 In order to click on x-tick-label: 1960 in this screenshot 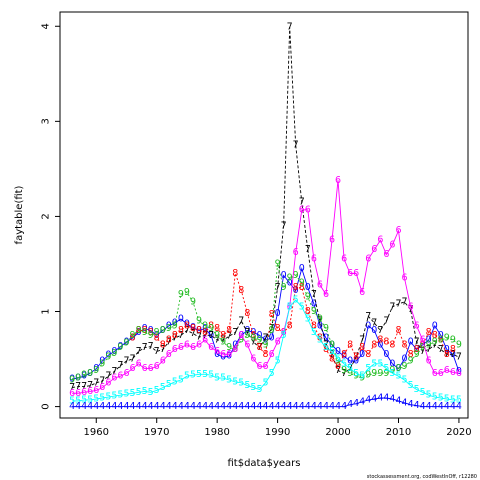, I will do `click(96, 432)`.